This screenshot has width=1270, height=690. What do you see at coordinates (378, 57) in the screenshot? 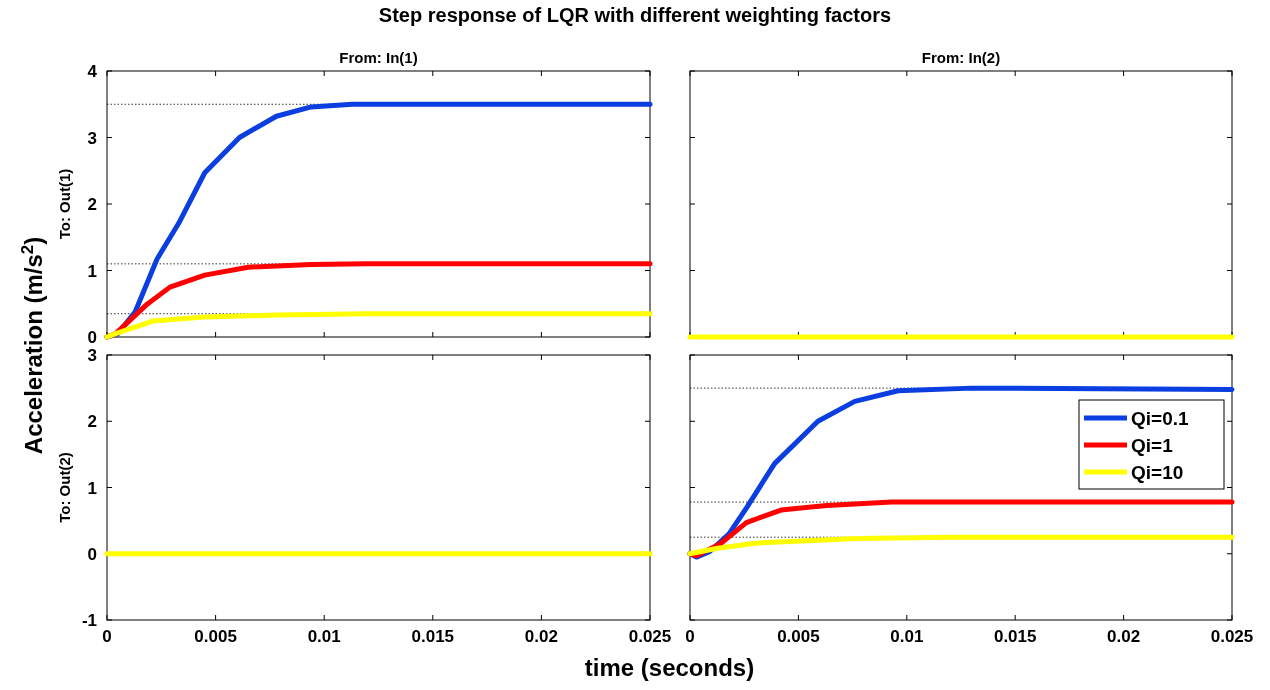
I see `chart-subtitle: From: In(1)` at bounding box center [378, 57].